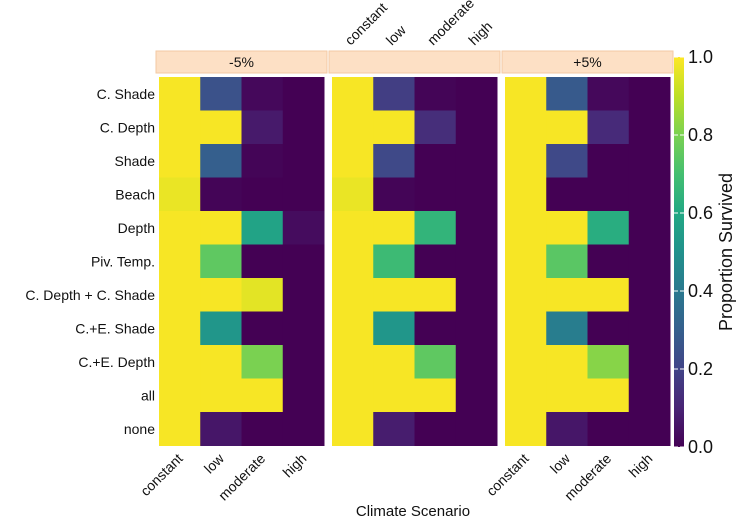 The width and height of the screenshot is (740, 525). What do you see at coordinates (353, 161) in the screenshot?
I see `cell-shade-constant` at bounding box center [353, 161].